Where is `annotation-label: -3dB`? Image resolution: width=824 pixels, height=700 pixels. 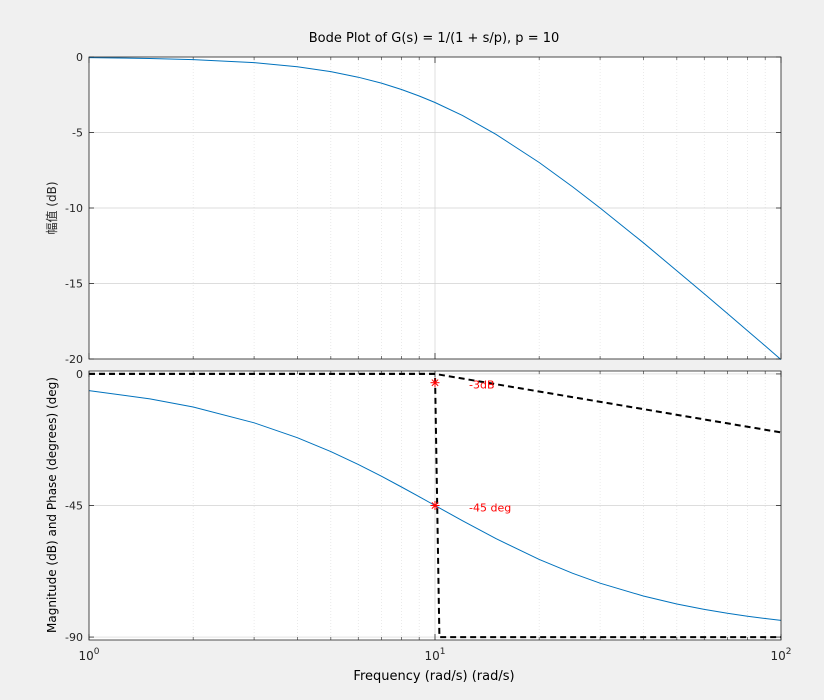 annotation-label: -3dB is located at coordinates (482, 385).